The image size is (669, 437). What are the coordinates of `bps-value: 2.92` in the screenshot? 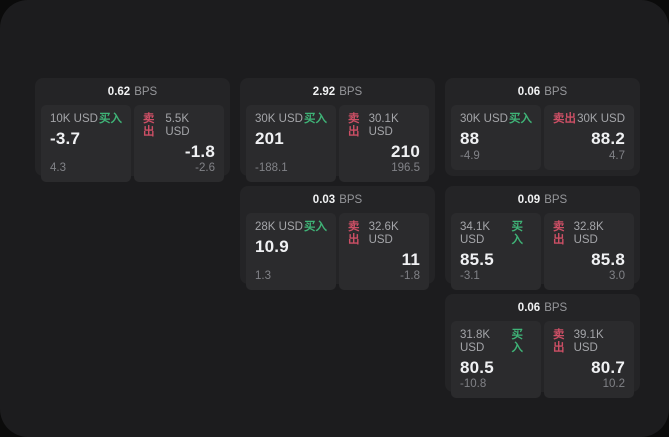 It's located at (324, 92).